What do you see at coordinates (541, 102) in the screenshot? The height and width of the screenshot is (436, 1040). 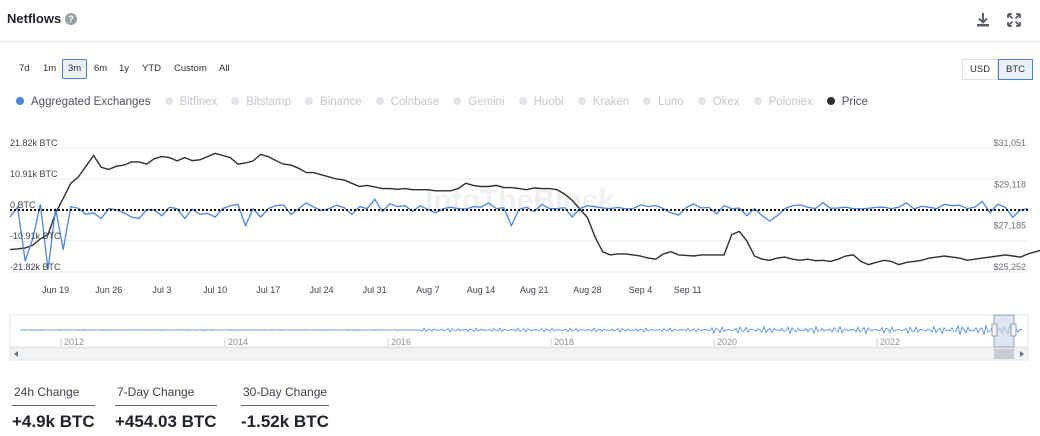 I see `legend-item-huobi: Huobi` at bounding box center [541, 102].